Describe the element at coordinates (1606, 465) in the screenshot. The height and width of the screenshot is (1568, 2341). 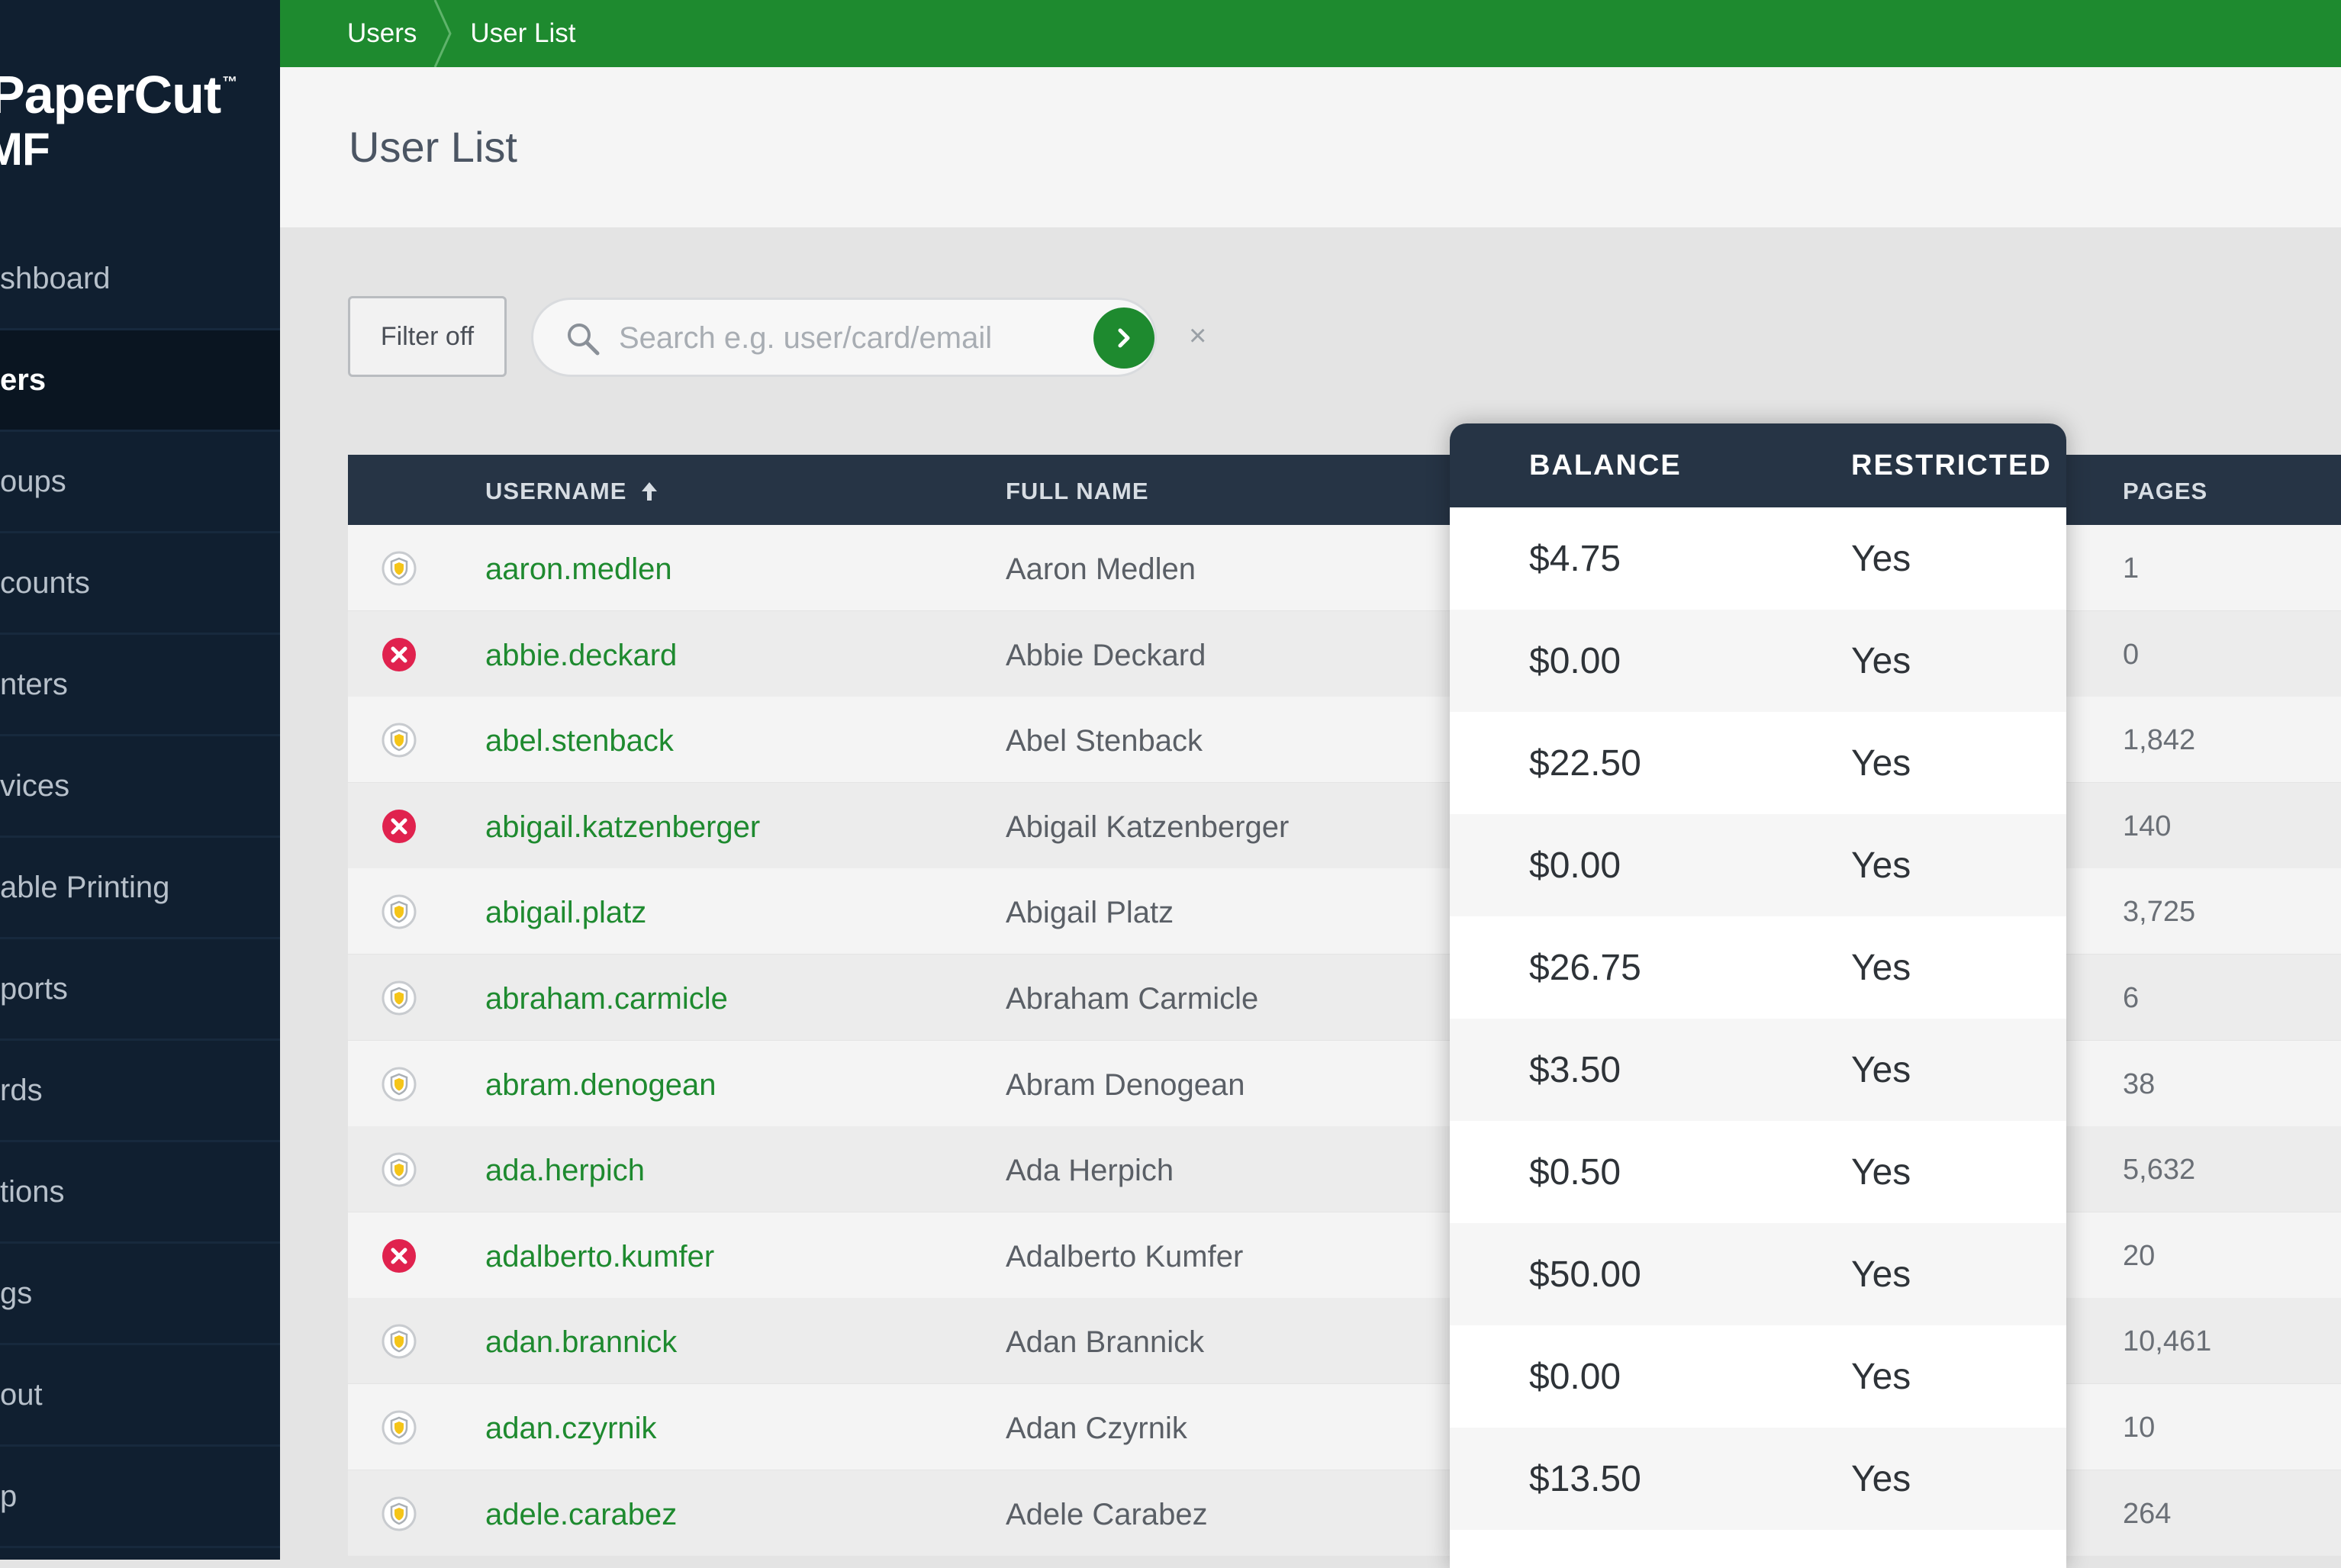
I see `column-header-balance: BALANCE` at that location.